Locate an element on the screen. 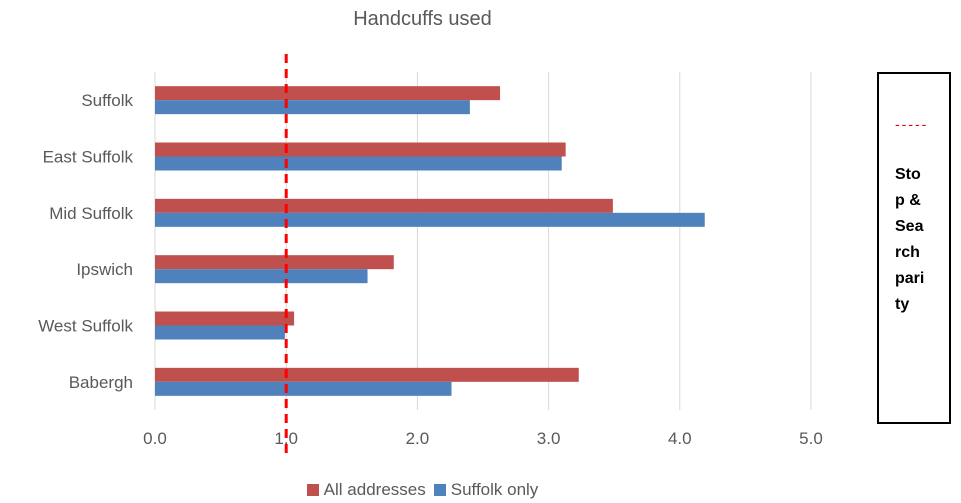 The image size is (961, 503). category-label: Ipswich is located at coordinates (104, 269).